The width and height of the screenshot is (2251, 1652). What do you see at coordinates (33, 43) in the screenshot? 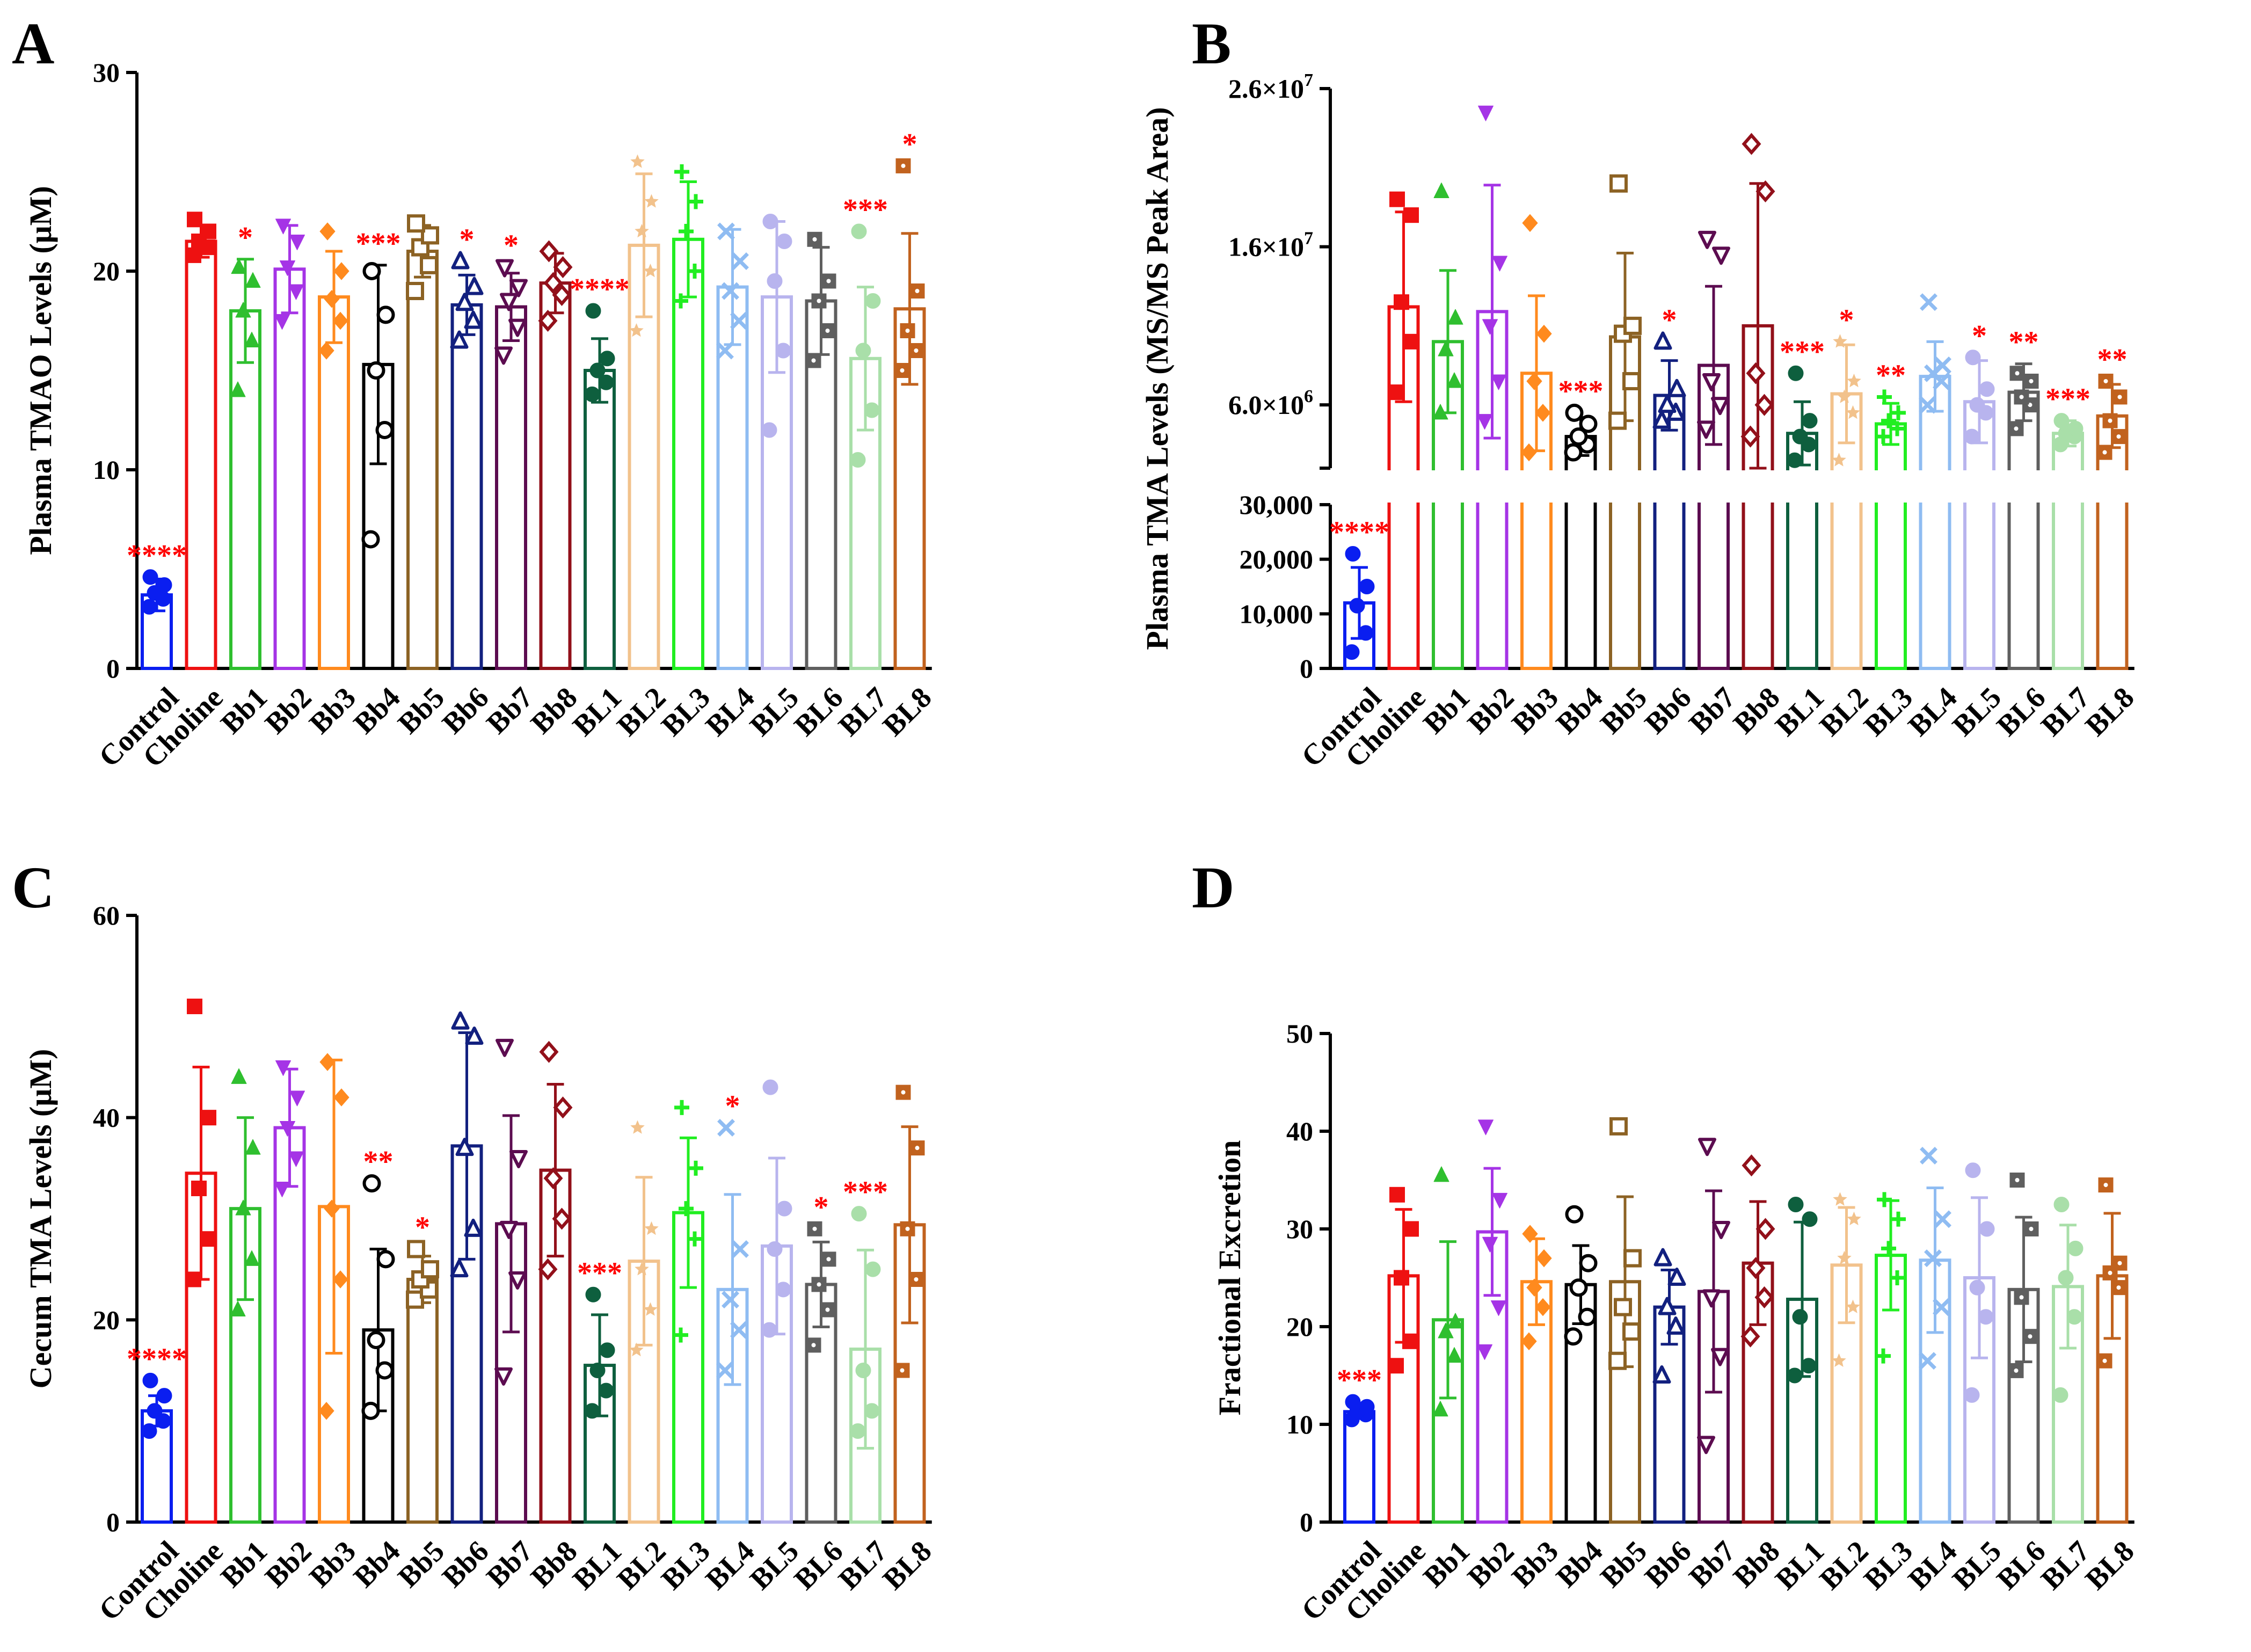
I see `panel-letter-a: A` at bounding box center [33, 43].